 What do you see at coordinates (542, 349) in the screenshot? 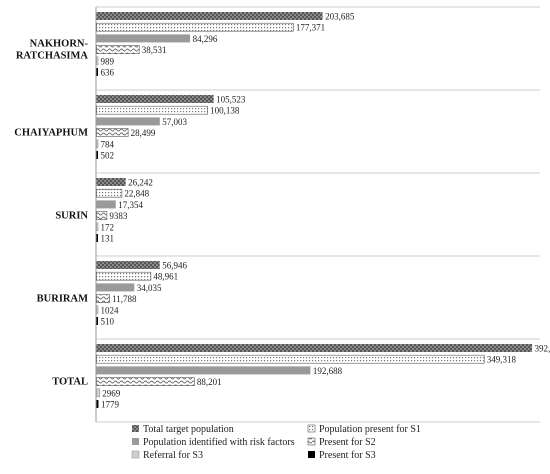
I see `bar-value-label: 392,396` at bounding box center [542, 349].